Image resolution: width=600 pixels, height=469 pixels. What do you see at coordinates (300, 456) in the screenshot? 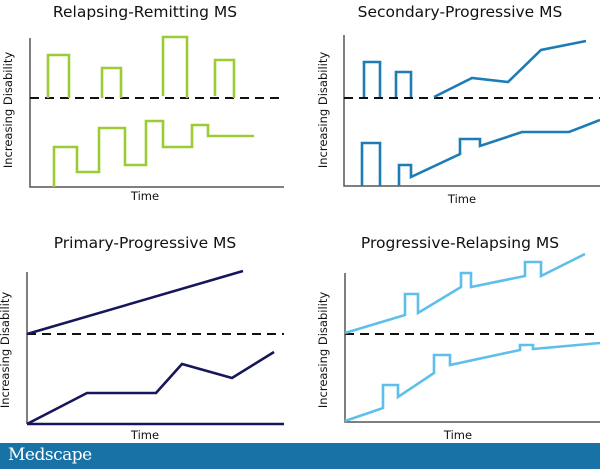
I see `footer-bar: Medscape` at bounding box center [300, 456].